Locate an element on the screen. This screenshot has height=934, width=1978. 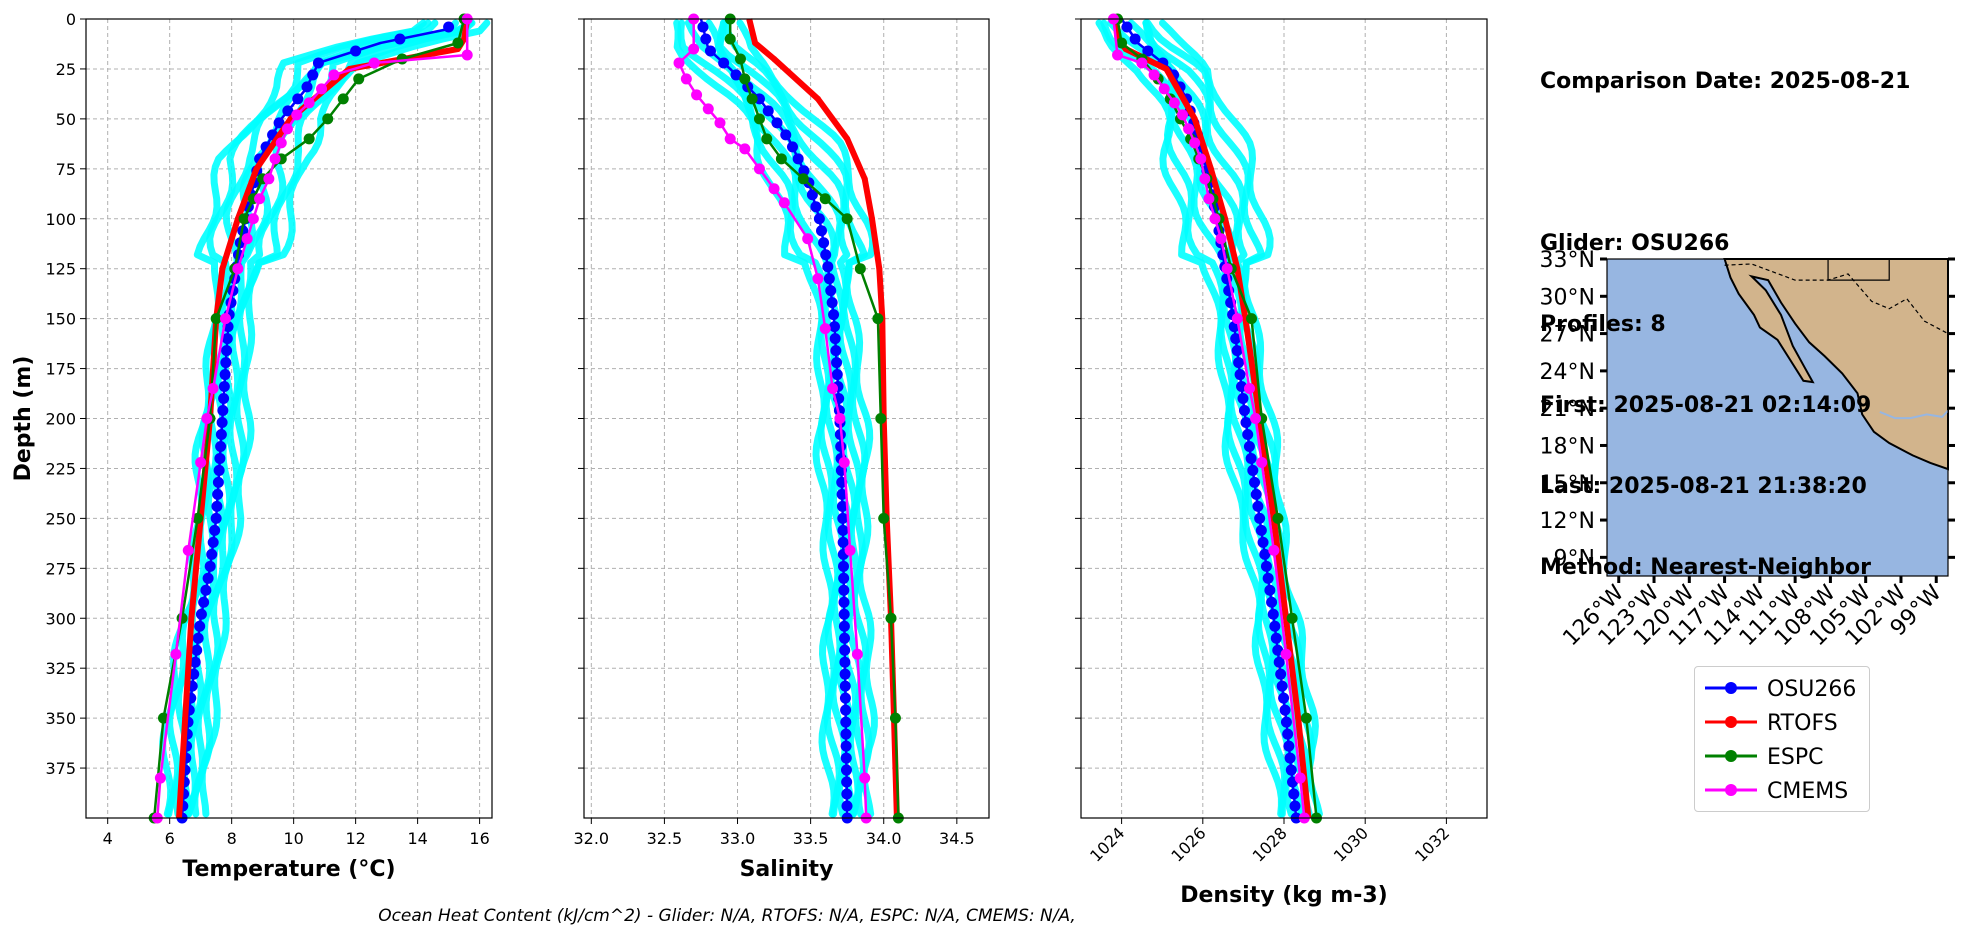
y-tick-label: 50 is located at coordinates (66, 119).